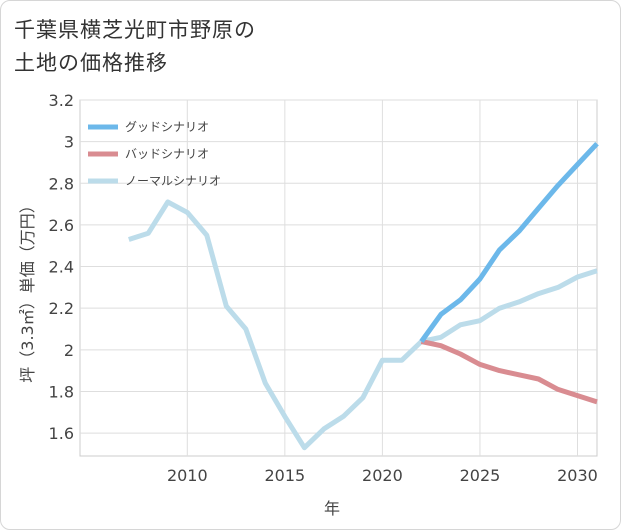 Image resolution: width=621 pixels, height=530 pixels. I want to click on legend-label: グッドシナリオ, so click(167, 127).